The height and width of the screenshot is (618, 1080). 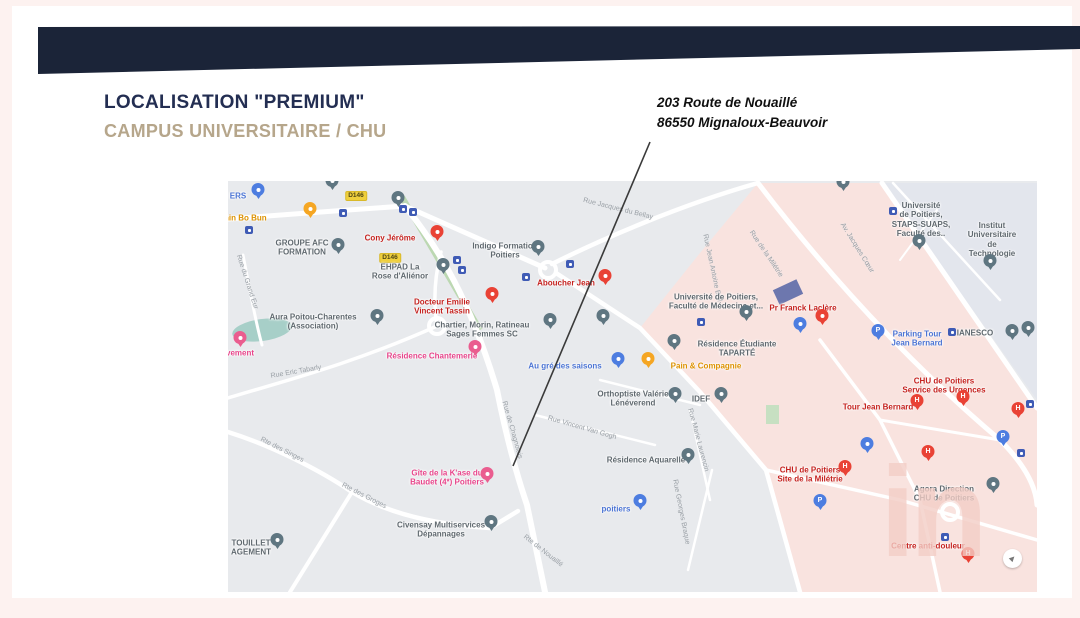 What do you see at coordinates (810, 474) in the screenshot?
I see `poi-label: CHU de Poitiers Site de la Milétrie` at bounding box center [810, 474].